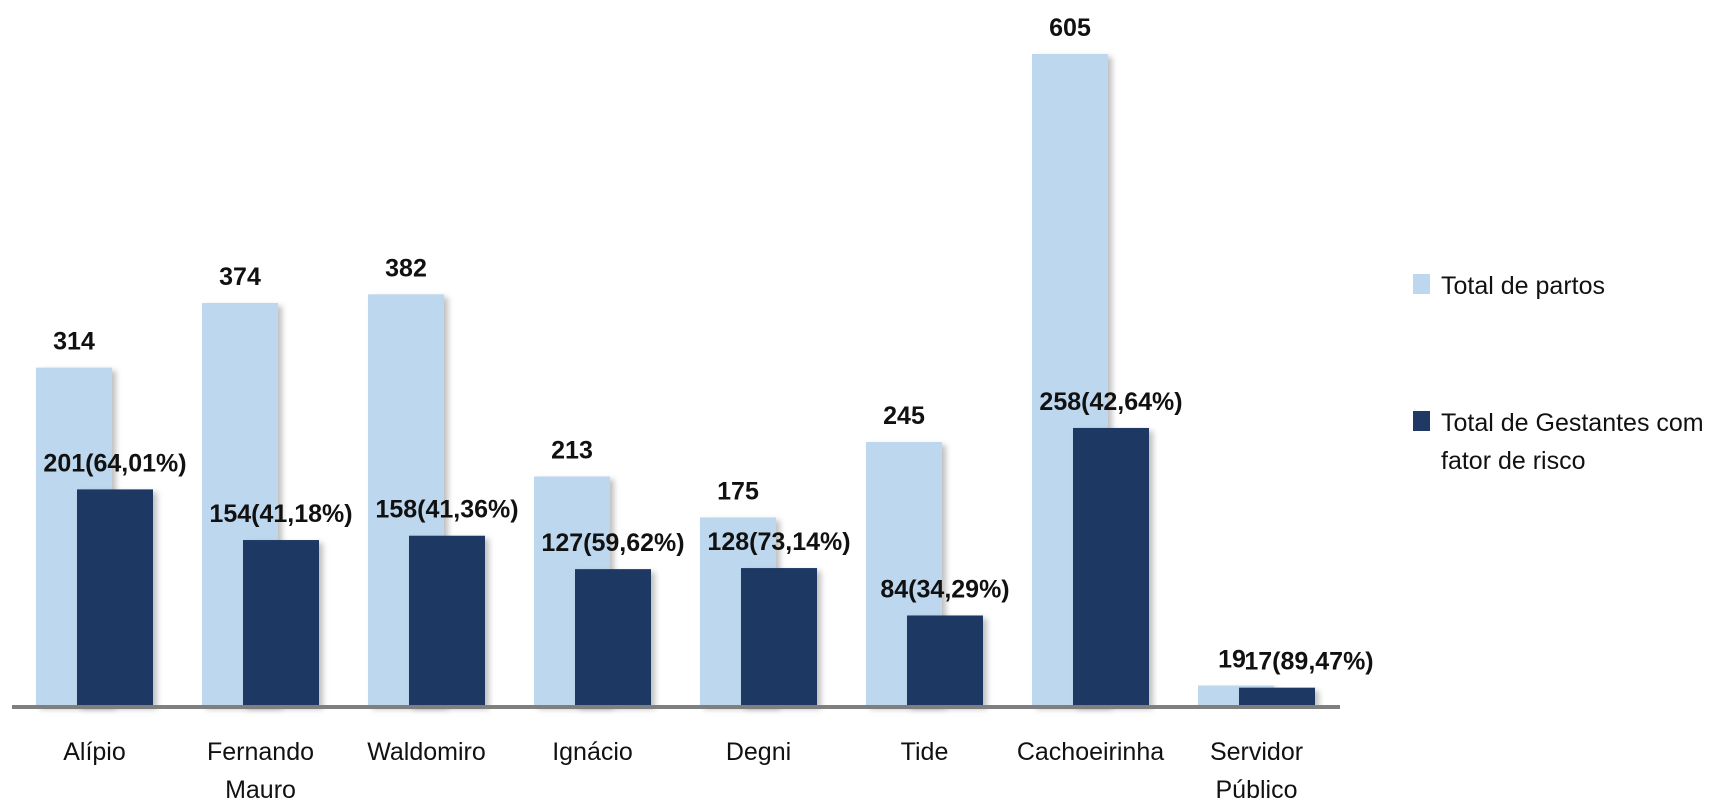 This screenshot has width=1728, height=801. What do you see at coordinates (426, 752) in the screenshot?
I see `x-tick-label-2: Waldomiro` at bounding box center [426, 752].